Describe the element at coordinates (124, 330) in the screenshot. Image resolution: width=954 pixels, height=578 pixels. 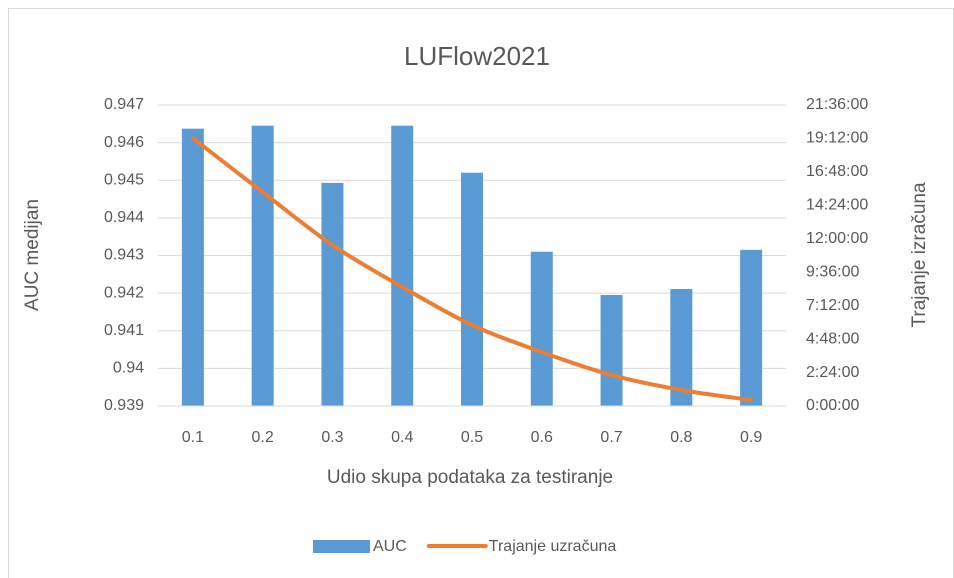
I see `y-tick-label: 0.941` at that location.